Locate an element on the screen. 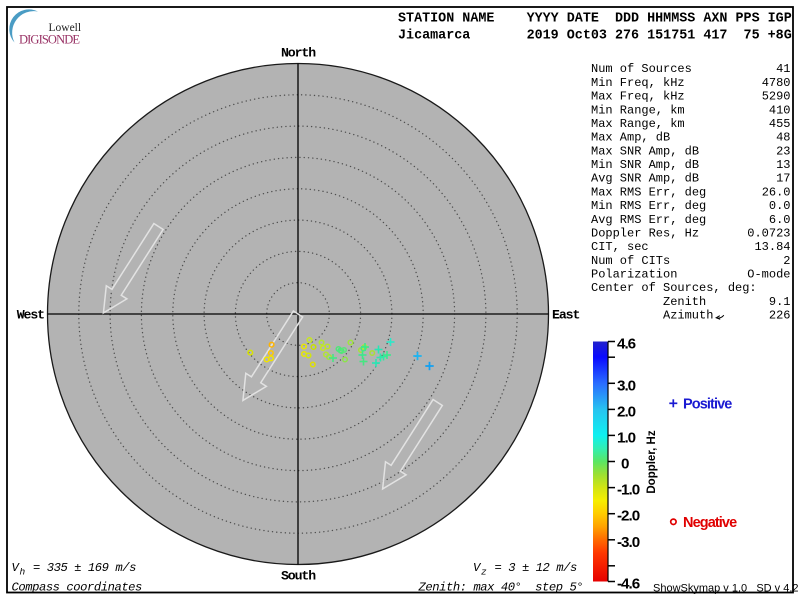 The image size is (800, 600). svg-text: Num of Sources is located at coordinates (641, 69).